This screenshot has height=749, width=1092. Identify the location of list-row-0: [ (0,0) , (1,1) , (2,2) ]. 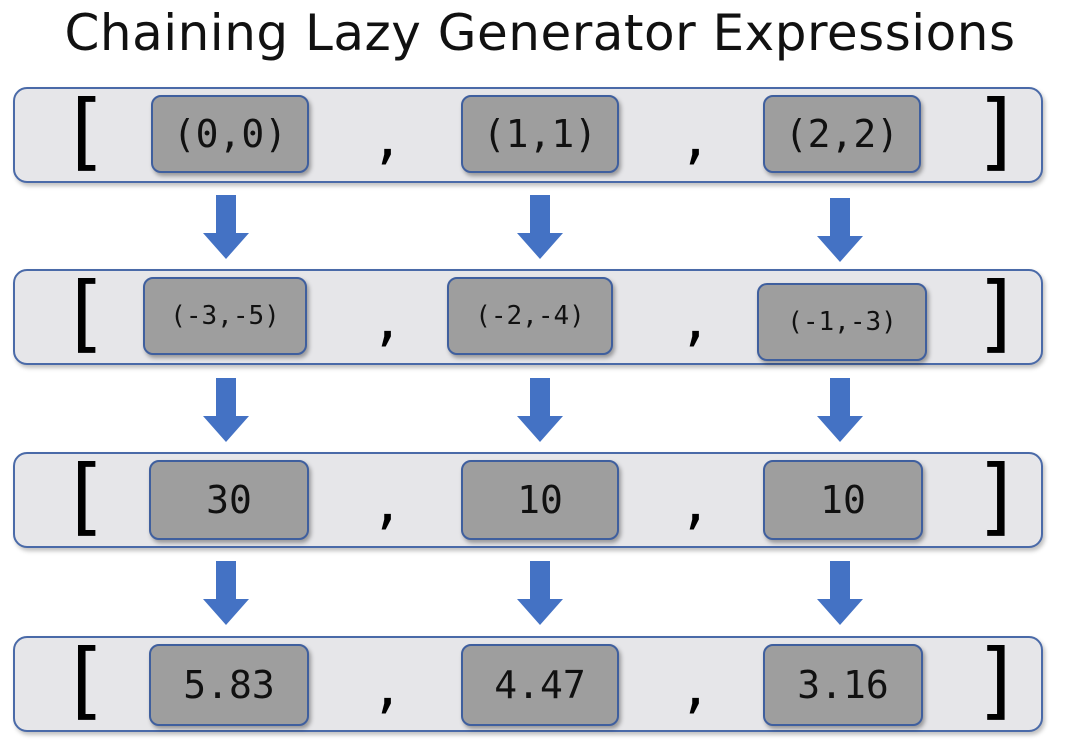
(528, 133).